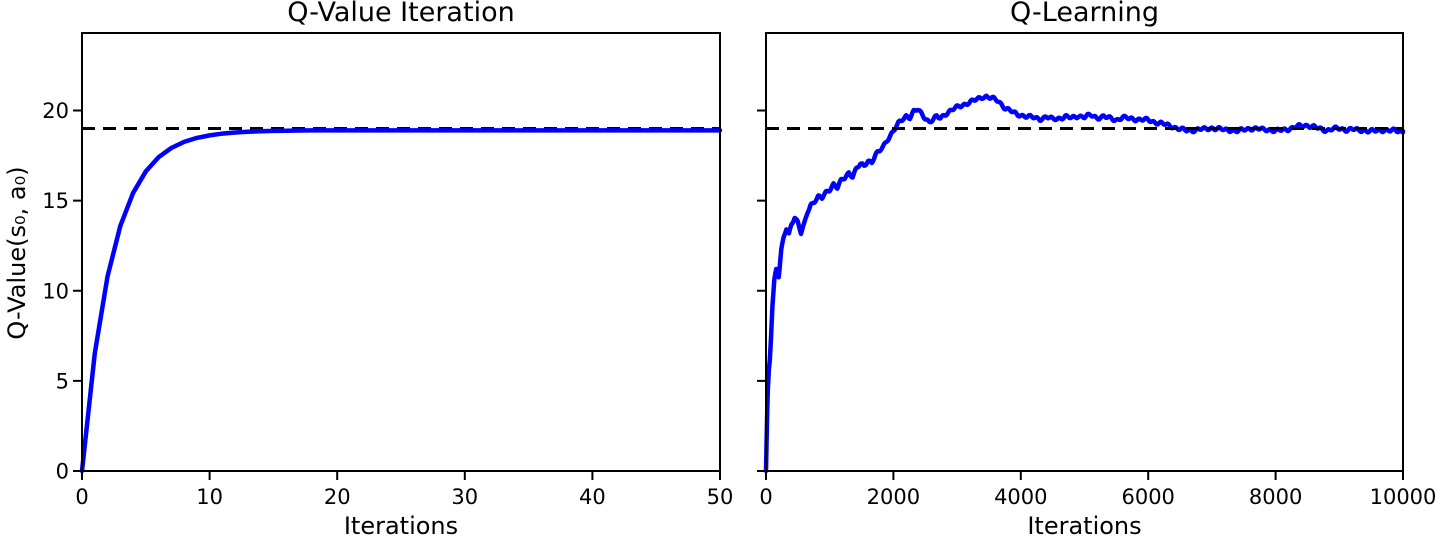 The width and height of the screenshot is (1440, 542). I want to click on x-tick-label-left-20: 20, so click(337, 497).